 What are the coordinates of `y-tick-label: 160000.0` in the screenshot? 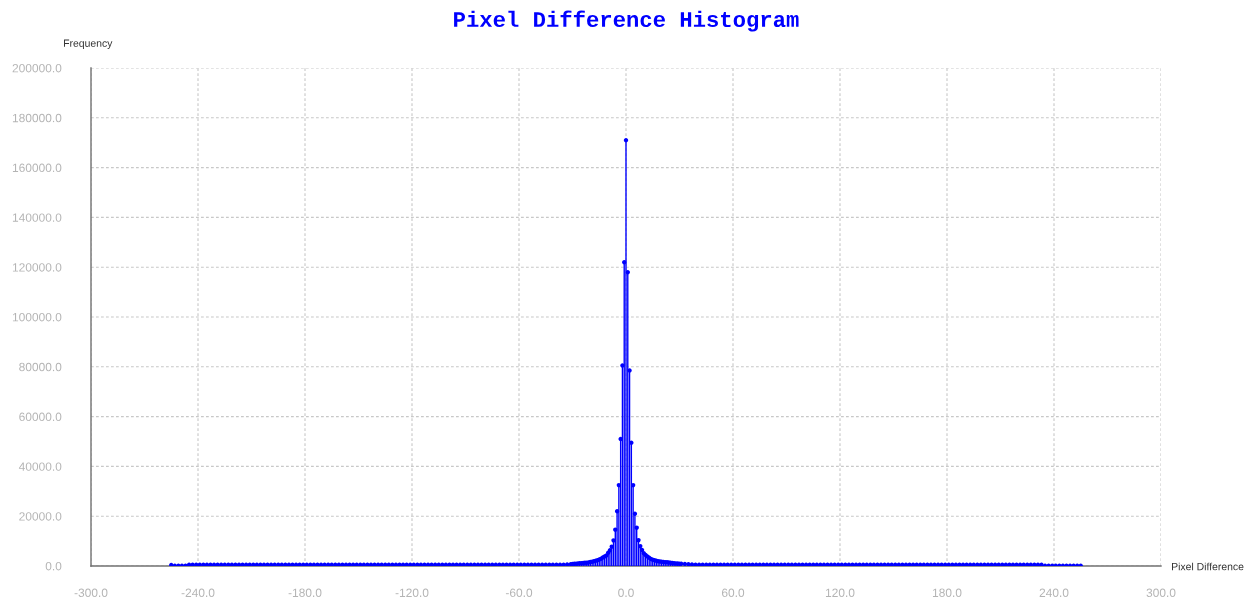 It's located at (37, 168).